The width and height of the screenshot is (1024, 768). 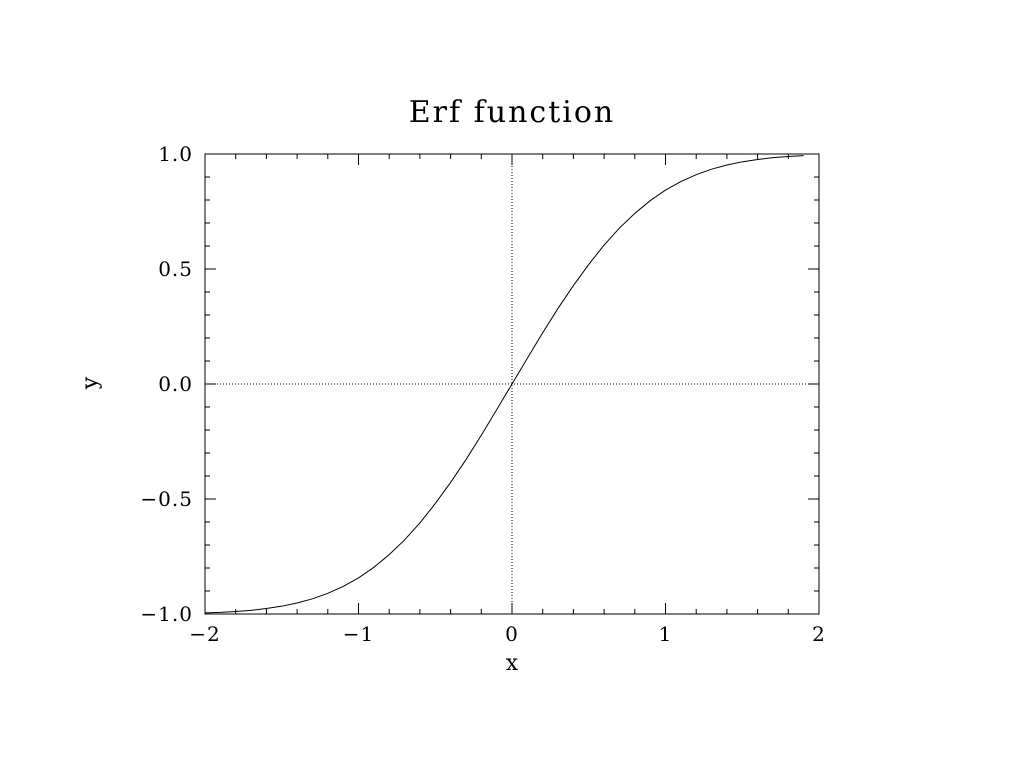 What do you see at coordinates (175, 384) in the screenshot?
I see `y-tick-label: 0.0` at bounding box center [175, 384].